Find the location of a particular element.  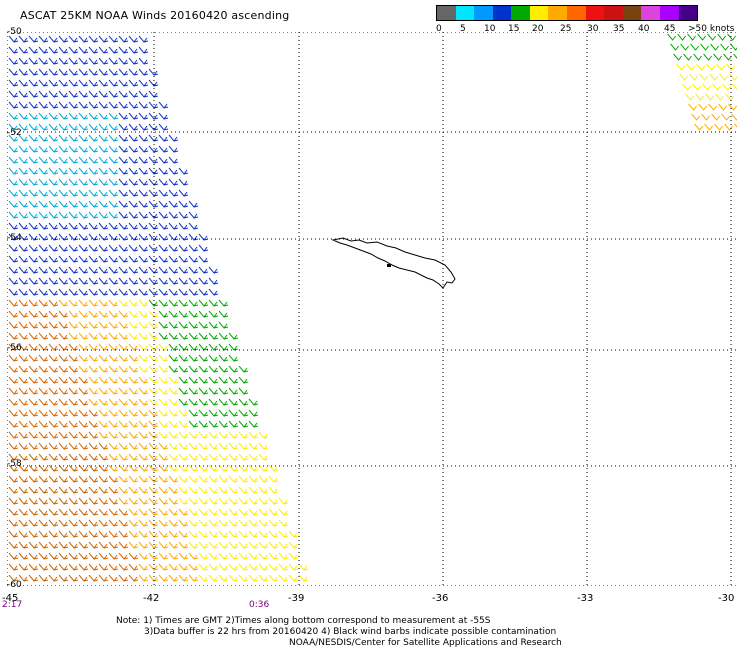

map-title: ASCAT 25KM NOAA Winds 20160420 ascending is located at coordinates (155, 15).